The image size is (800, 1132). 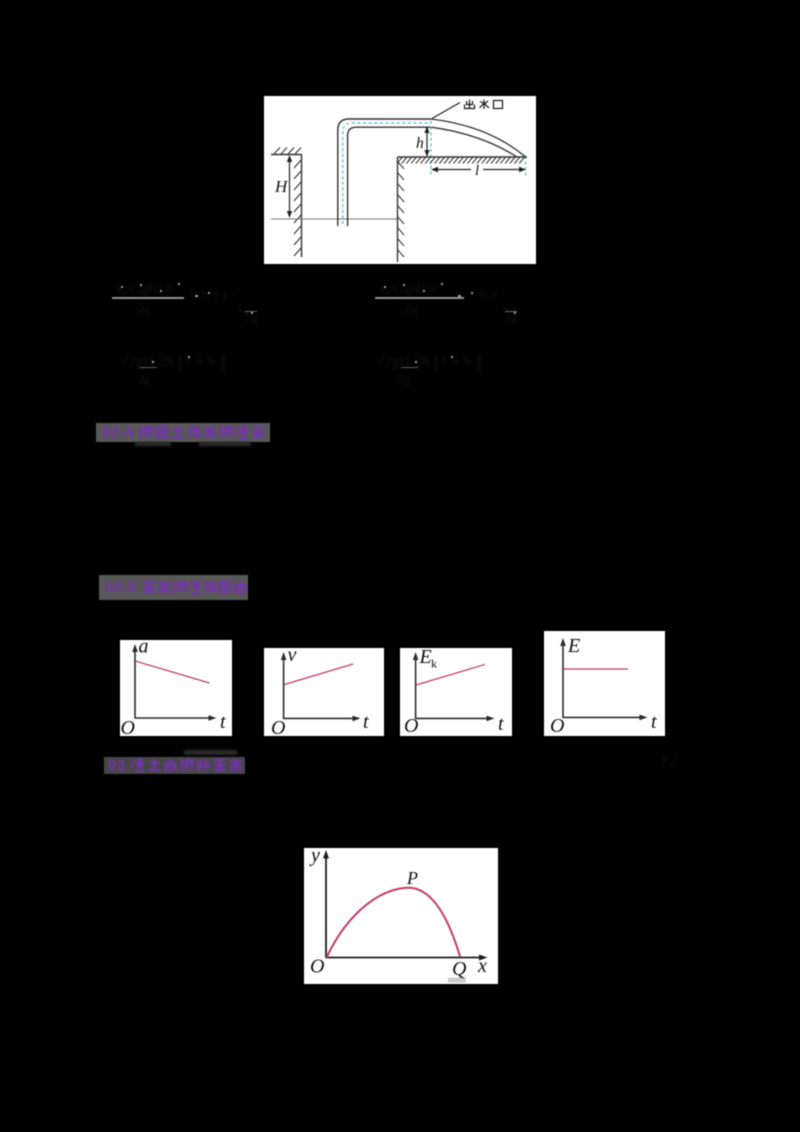 I want to click on svg-text: P, so click(x=412, y=878).